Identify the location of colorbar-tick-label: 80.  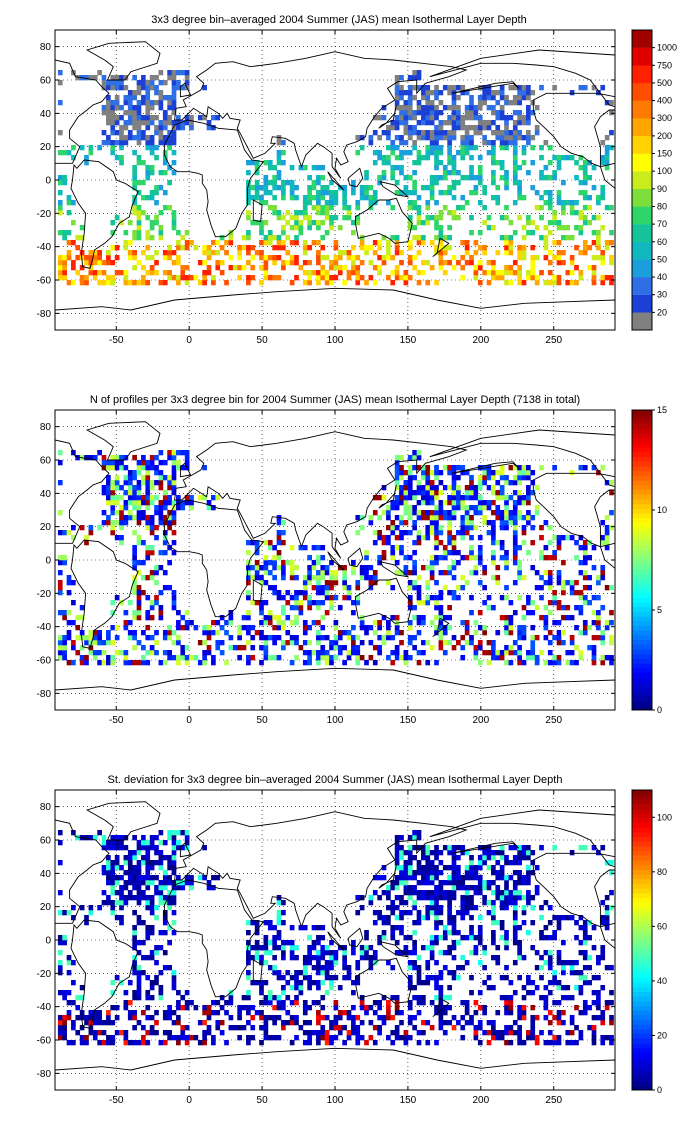
(662, 206).